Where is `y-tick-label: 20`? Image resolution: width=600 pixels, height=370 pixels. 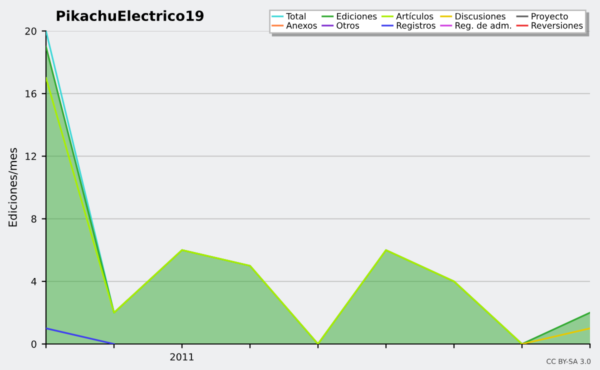 y-tick-label: 20 is located at coordinates (30, 31).